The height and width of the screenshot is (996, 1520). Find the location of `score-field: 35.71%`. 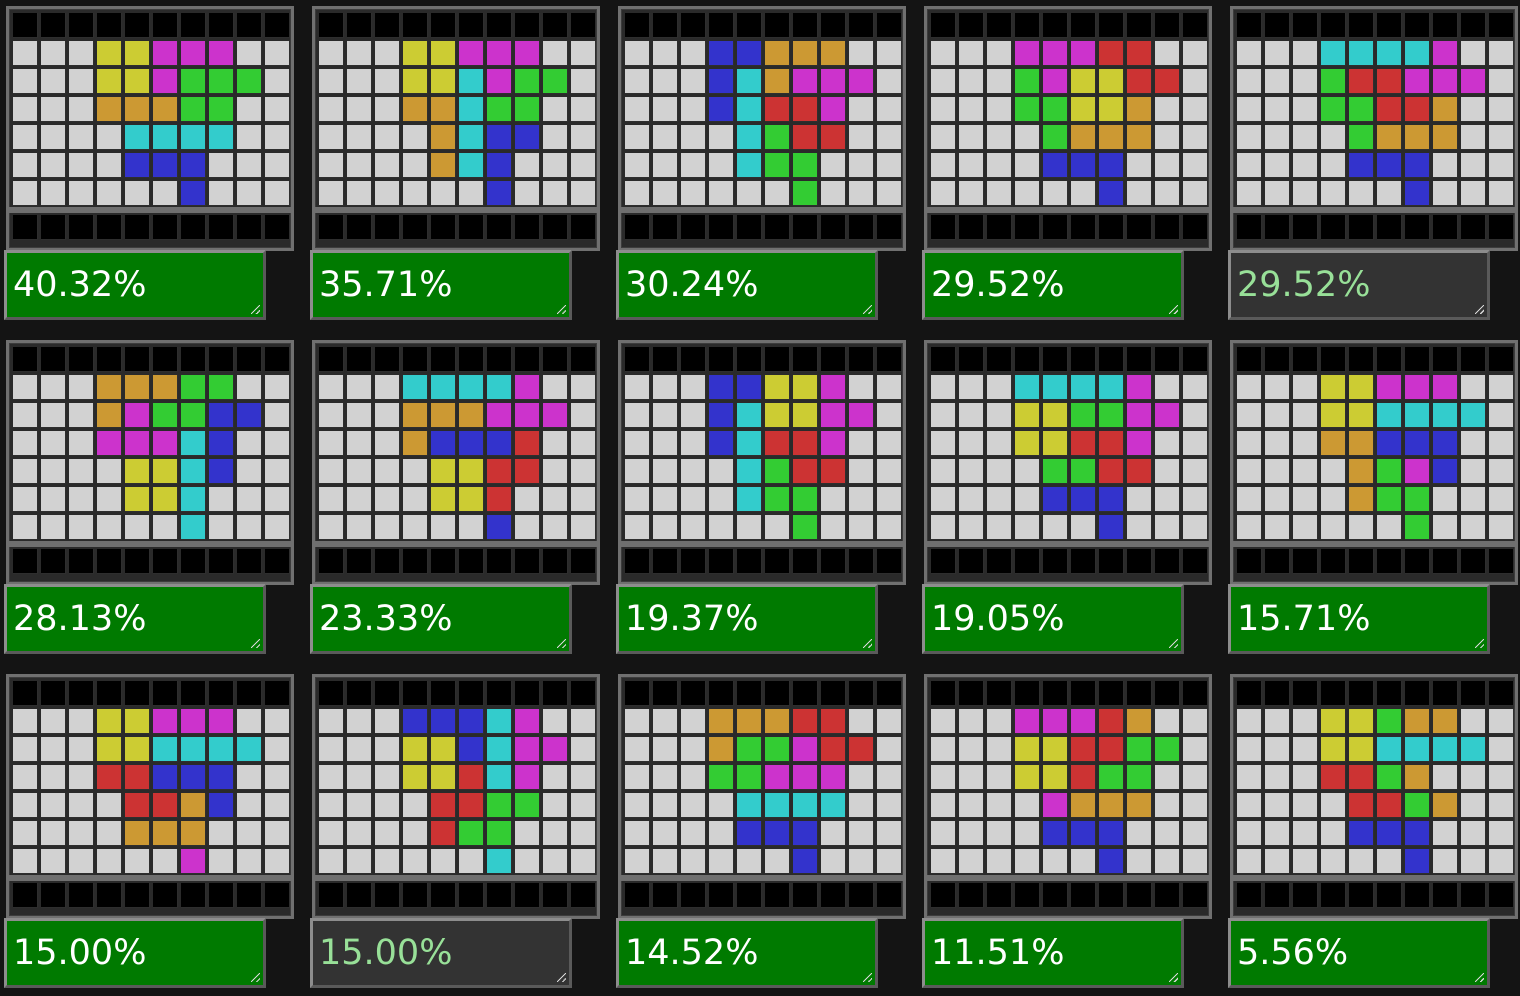

score-field: 35.71% is located at coordinates (441, 285).